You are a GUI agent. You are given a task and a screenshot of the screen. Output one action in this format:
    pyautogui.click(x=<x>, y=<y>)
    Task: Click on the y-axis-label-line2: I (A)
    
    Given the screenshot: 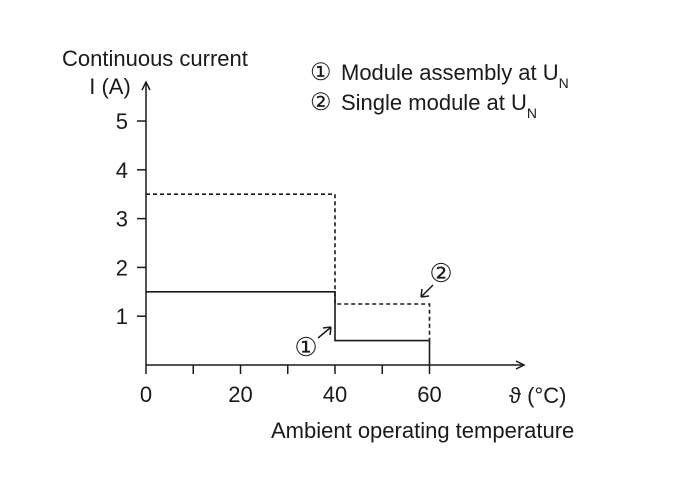 What is the action you would take?
    pyautogui.click(x=110, y=86)
    